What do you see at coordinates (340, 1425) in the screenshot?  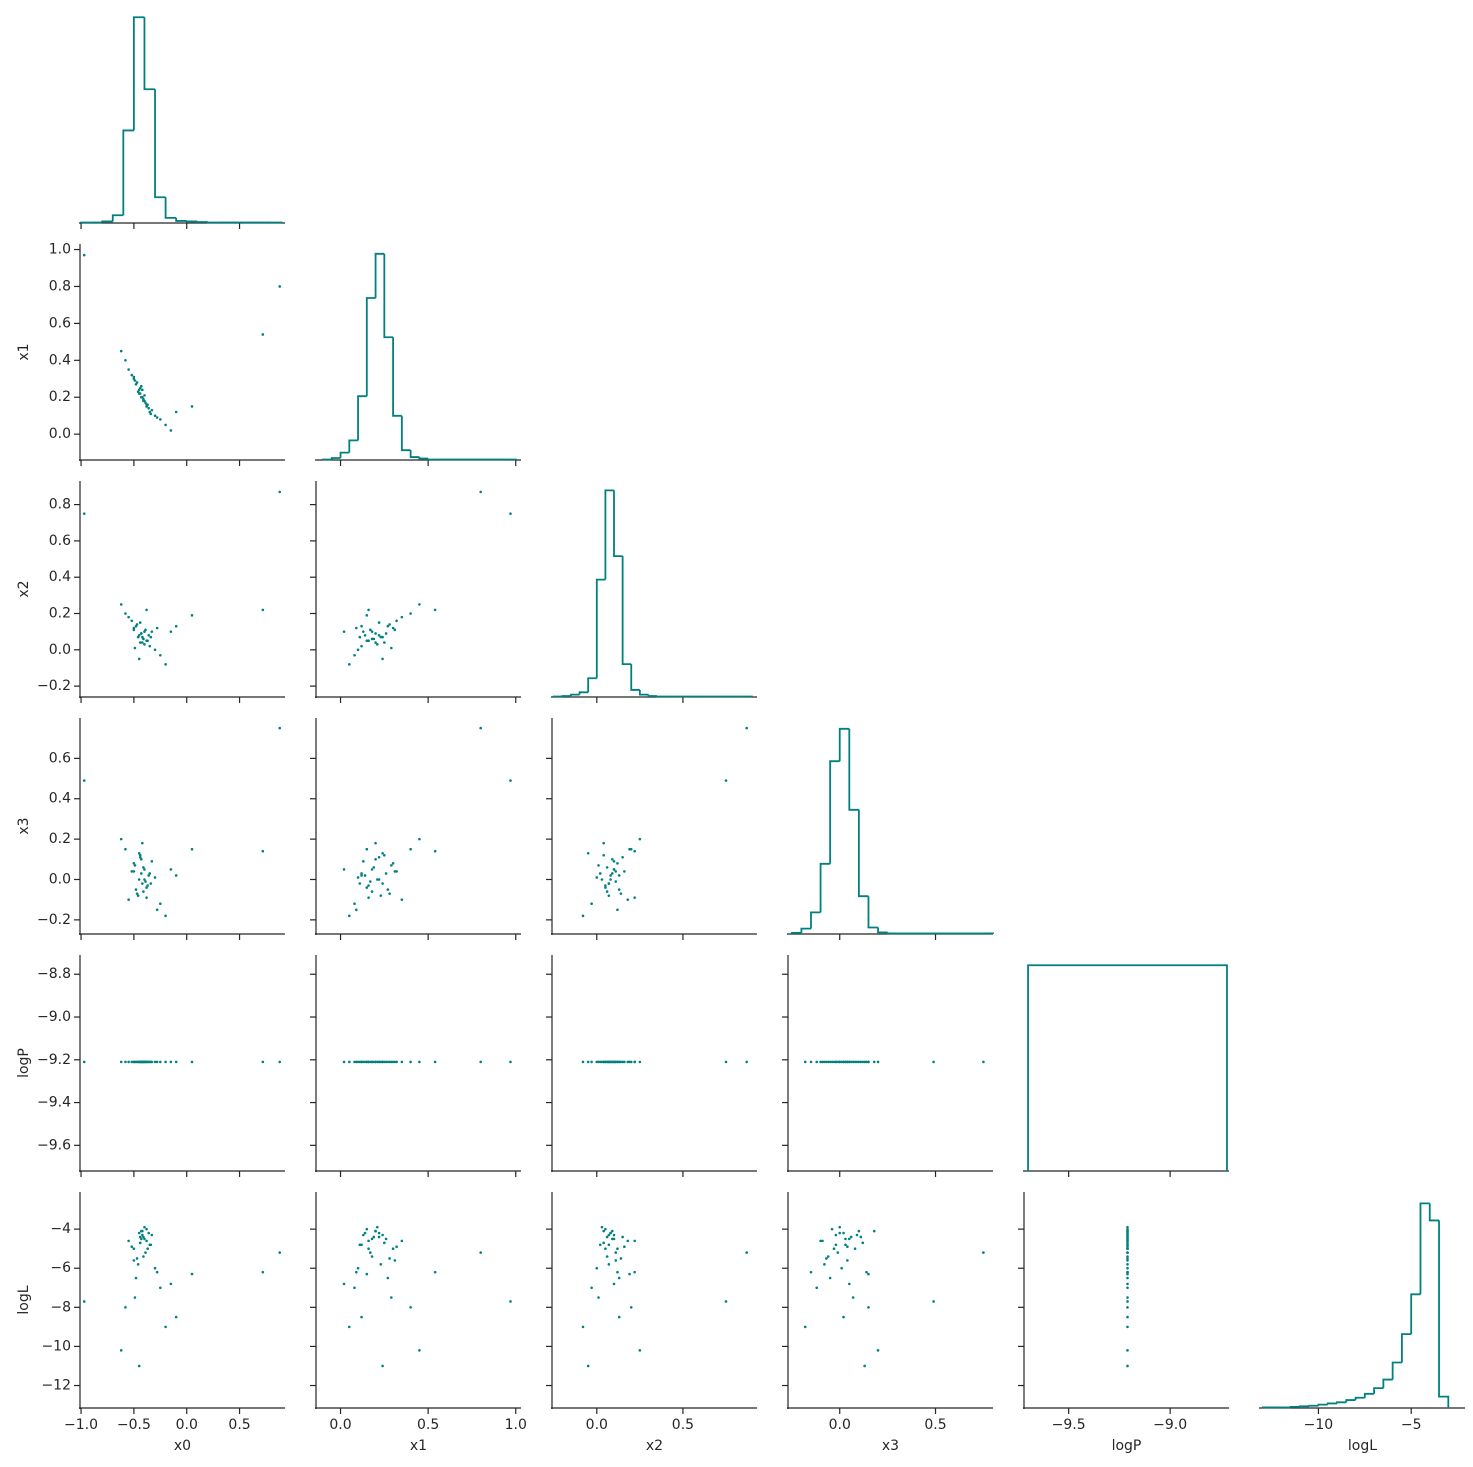 I see `x-tick-label: 0.0` at bounding box center [340, 1425].